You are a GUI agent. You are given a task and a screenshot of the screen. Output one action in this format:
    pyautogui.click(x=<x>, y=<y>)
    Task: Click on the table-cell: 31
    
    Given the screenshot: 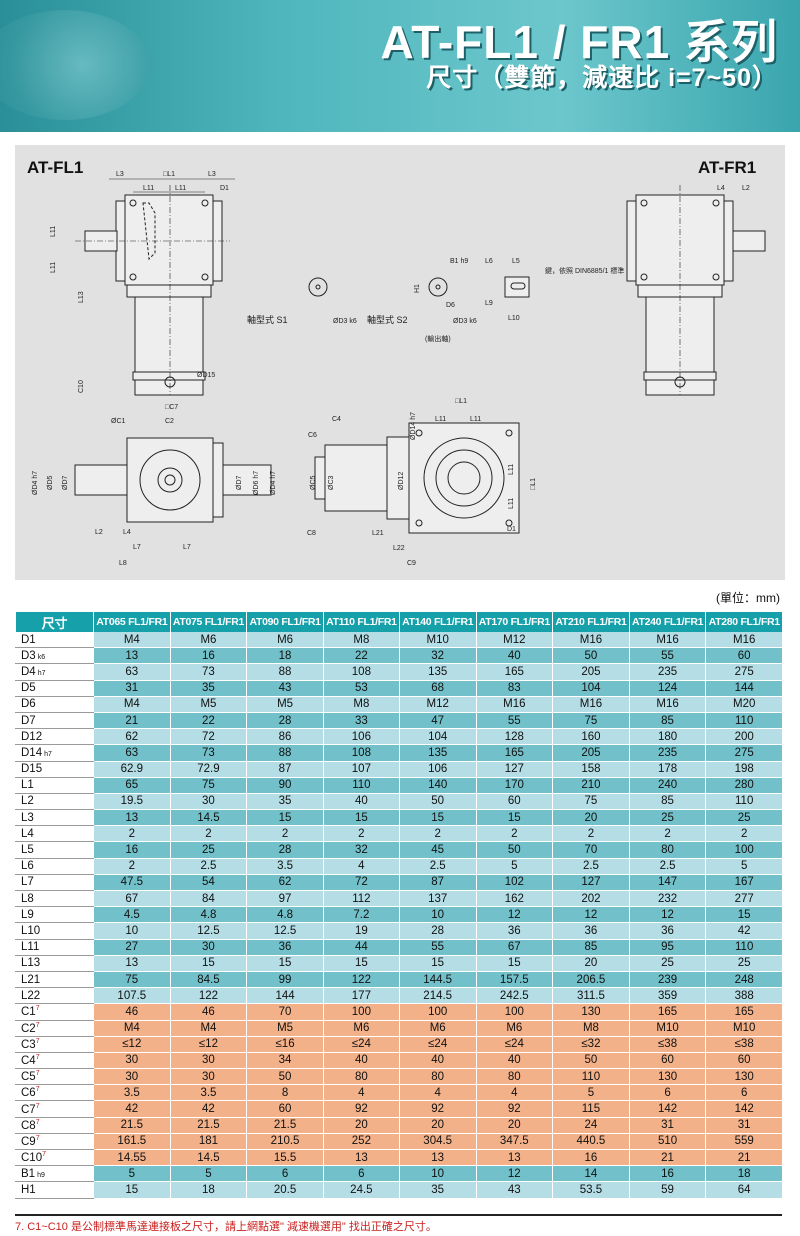 What is the action you would take?
    pyautogui.click(x=667, y=1125)
    